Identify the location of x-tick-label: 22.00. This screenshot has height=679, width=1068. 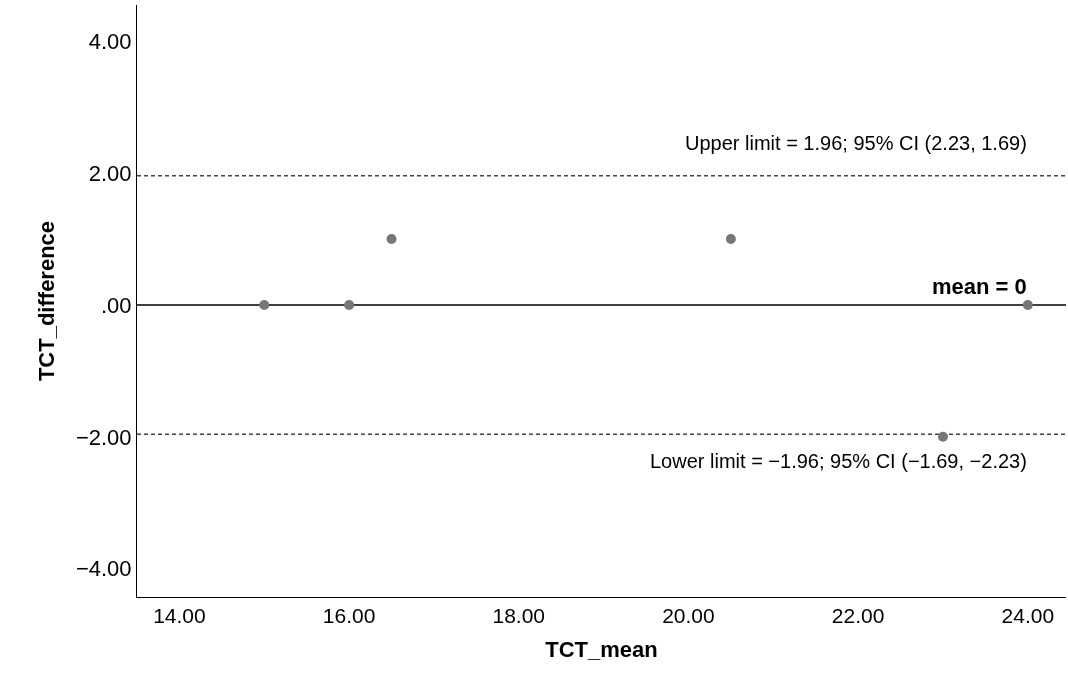
(858, 616).